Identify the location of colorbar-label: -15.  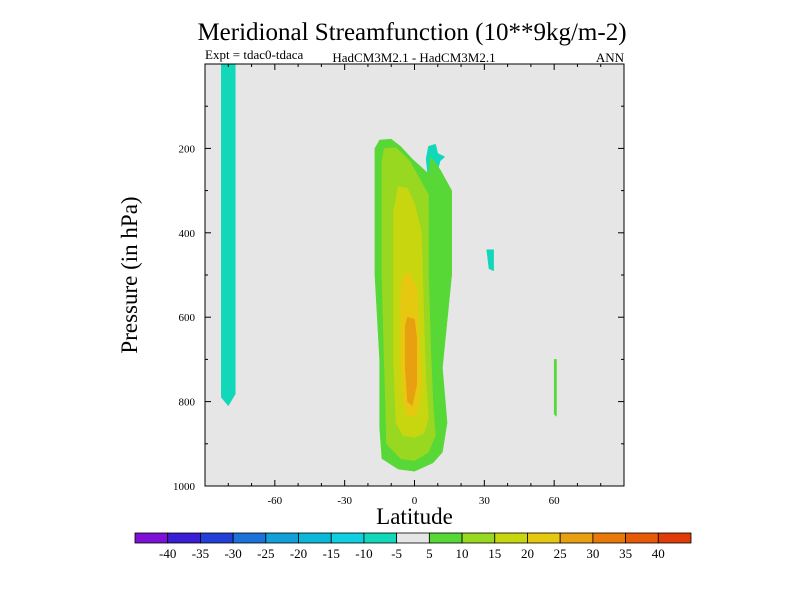
(331, 553).